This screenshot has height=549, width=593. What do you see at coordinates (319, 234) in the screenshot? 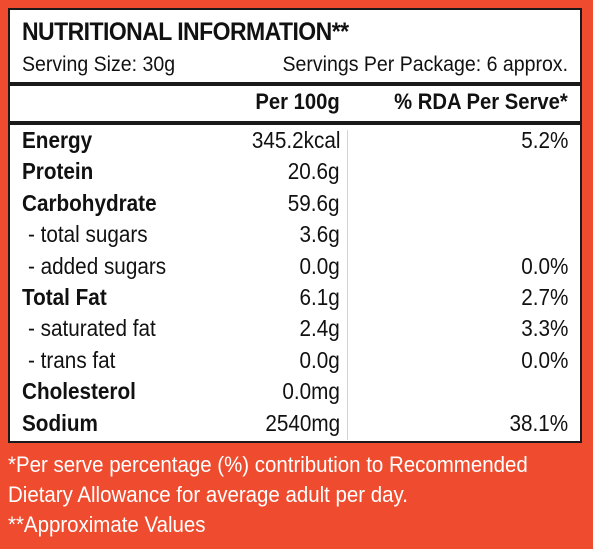
I see `per-100g-value: 3.6g` at bounding box center [319, 234].